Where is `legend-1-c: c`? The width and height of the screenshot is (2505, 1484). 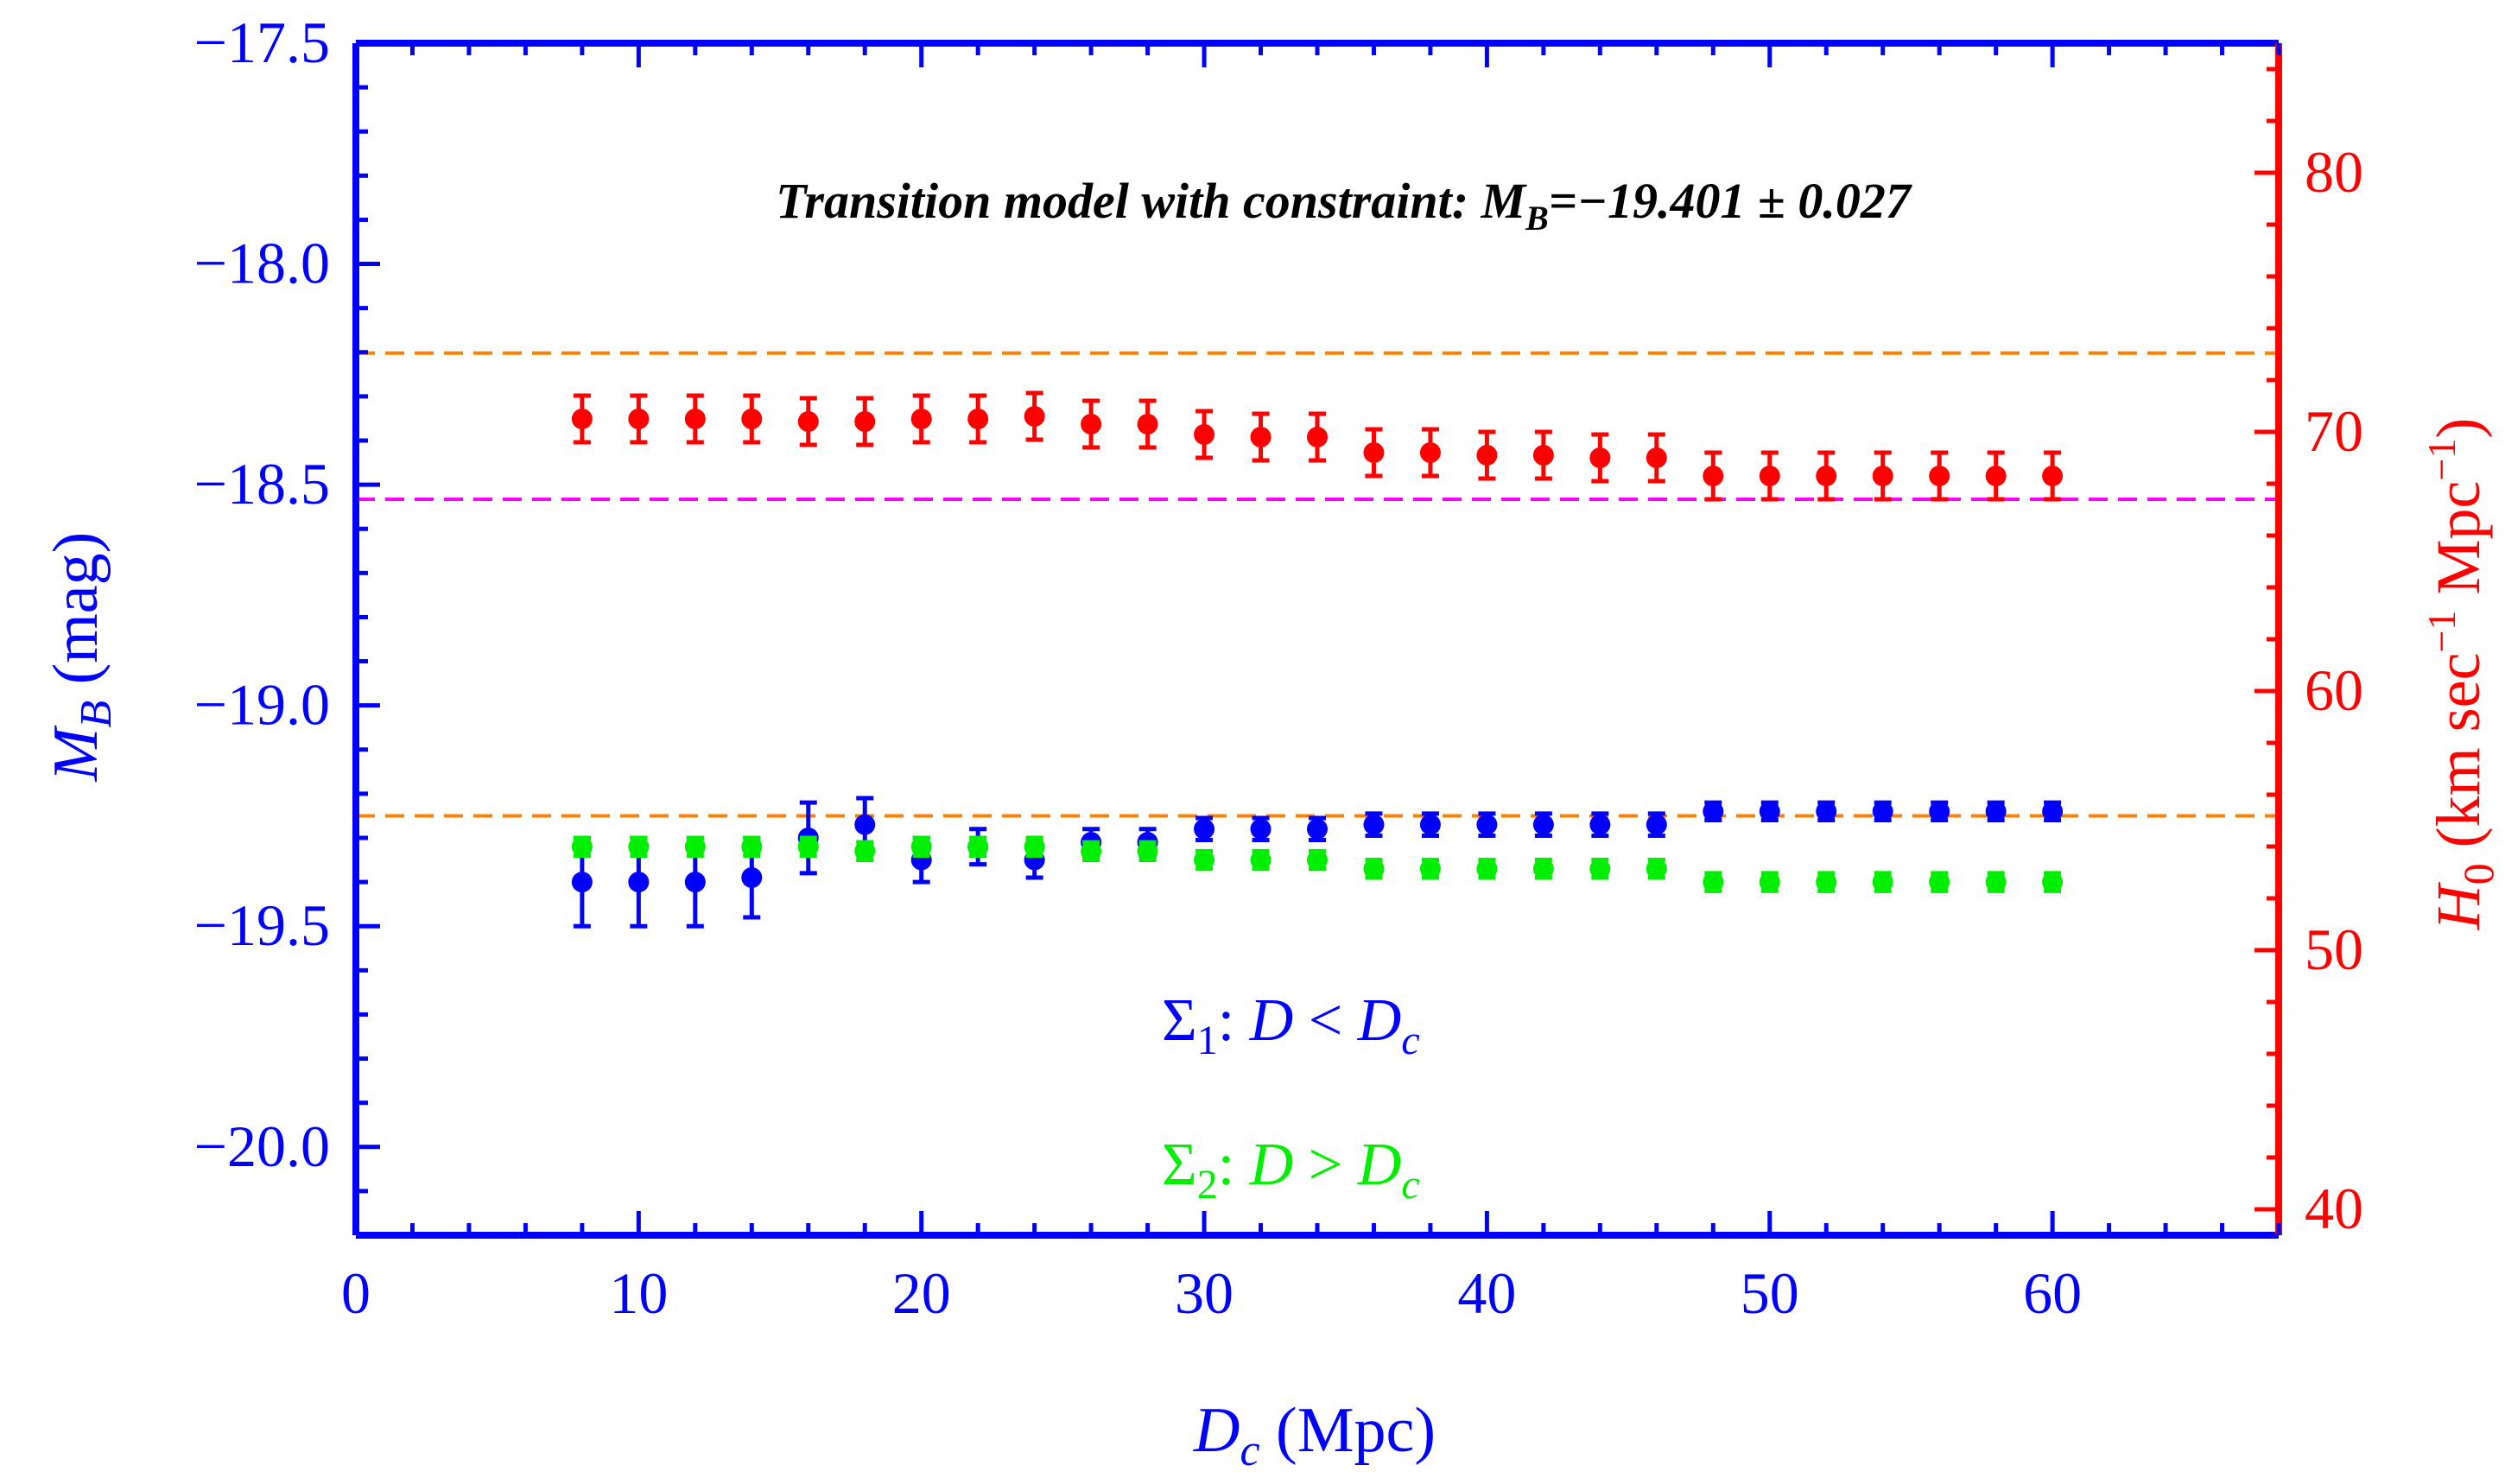 legend-1-c: c is located at coordinates (1410, 1040).